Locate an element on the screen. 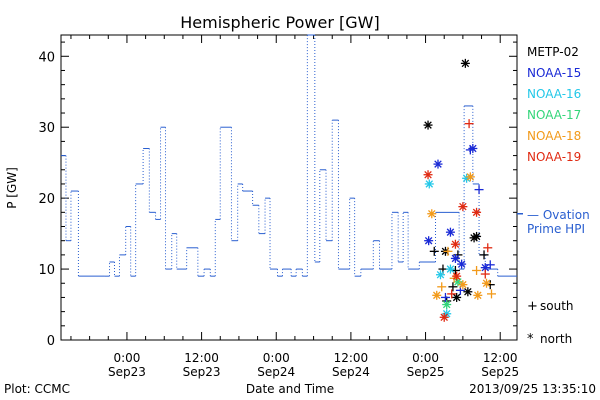  north-marker-symbol: * is located at coordinates (530, 339).